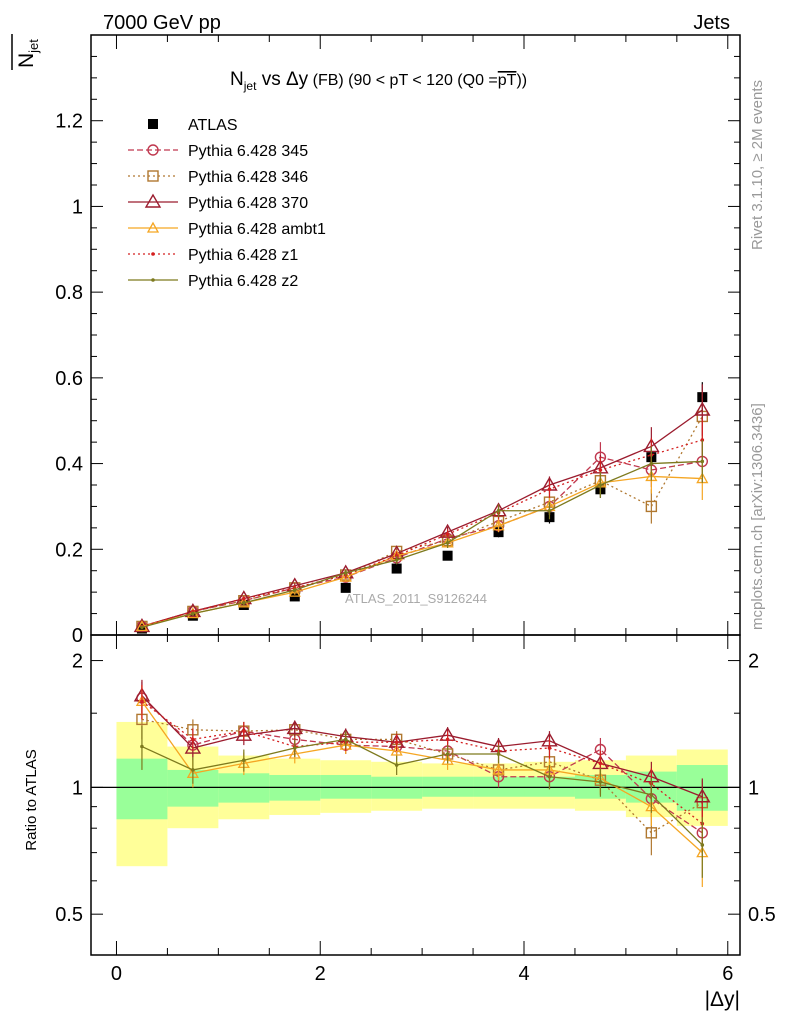 The image size is (786, 1029). Describe the element at coordinates (422, 746) in the screenshot. I see `ratio-series-2-line` at that location.